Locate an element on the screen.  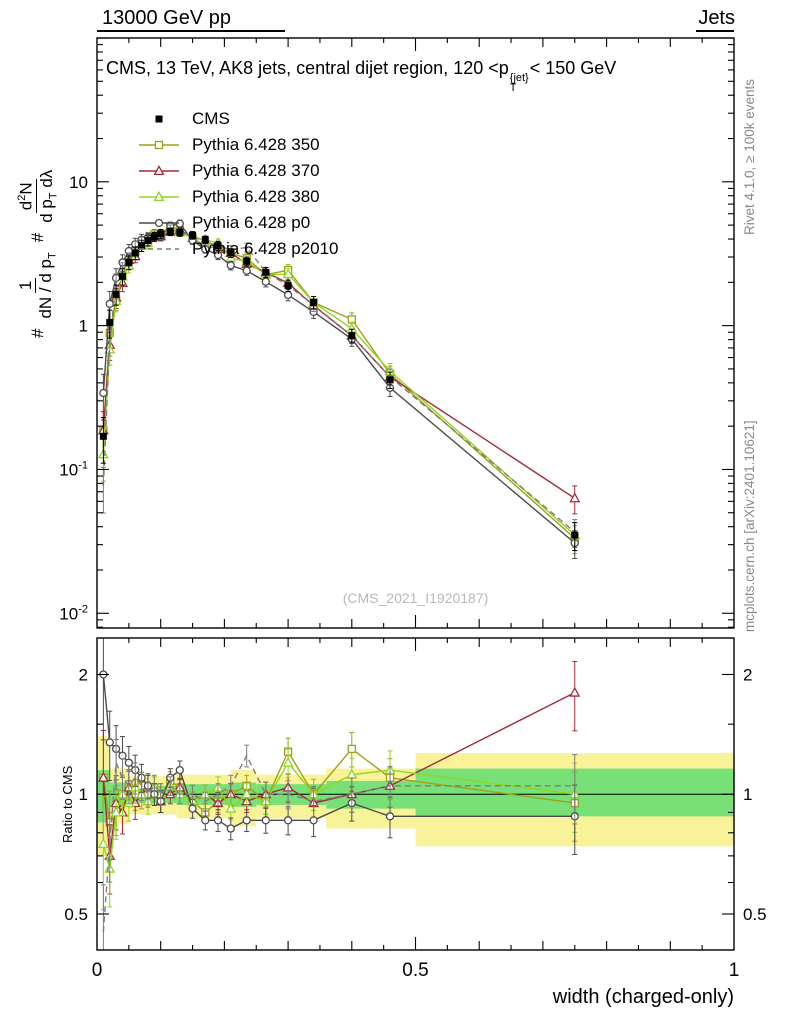
legend-label: Pythia 6.428 380 is located at coordinates (256, 196).